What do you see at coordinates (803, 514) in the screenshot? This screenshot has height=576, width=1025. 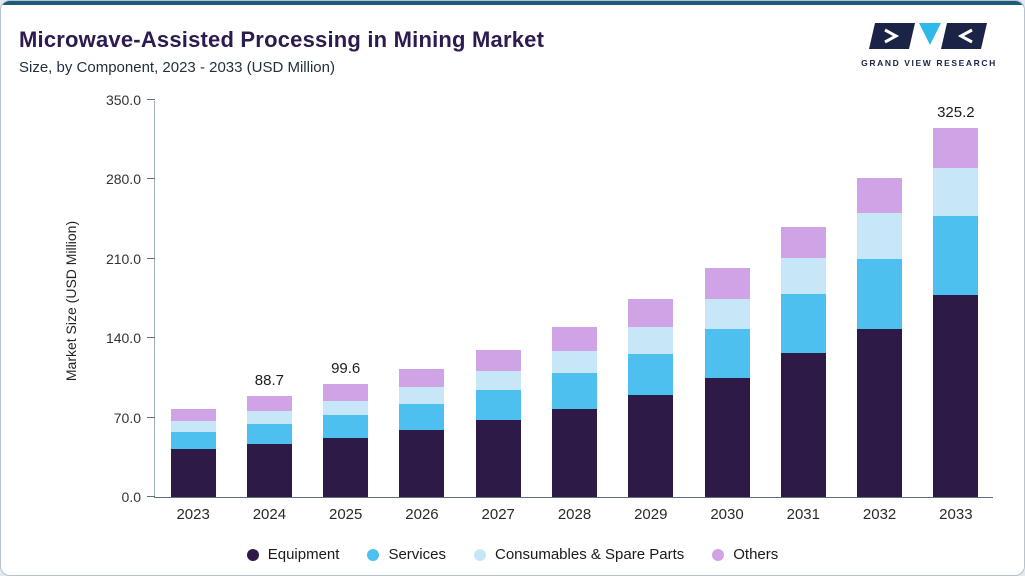 I see `x-tick-label: 2031` at bounding box center [803, 514].